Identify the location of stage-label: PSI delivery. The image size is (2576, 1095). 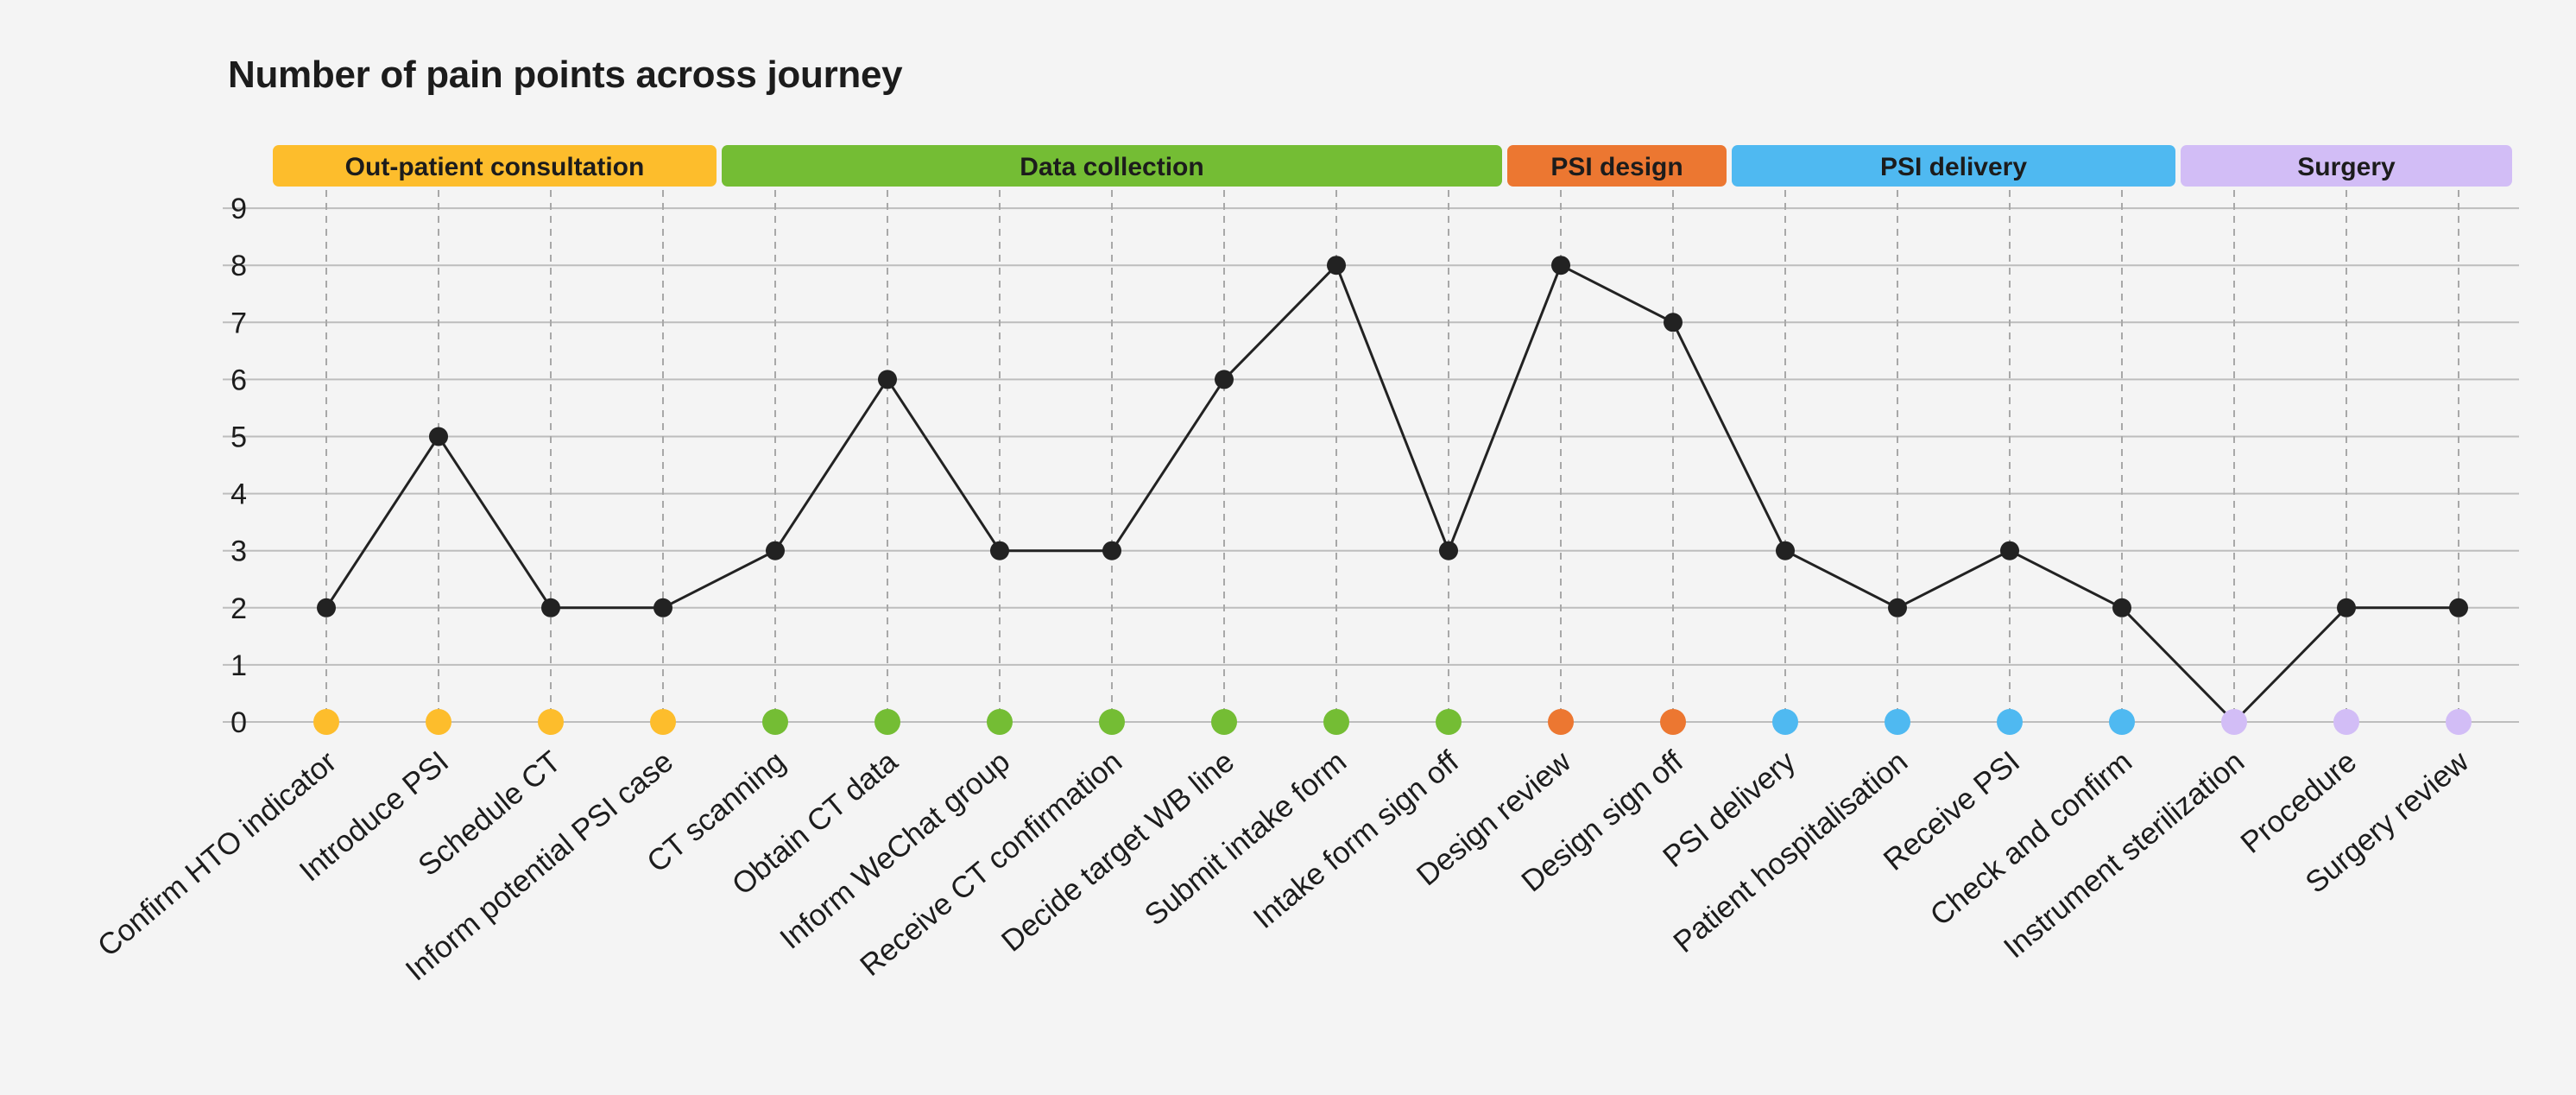
(1953, 167).